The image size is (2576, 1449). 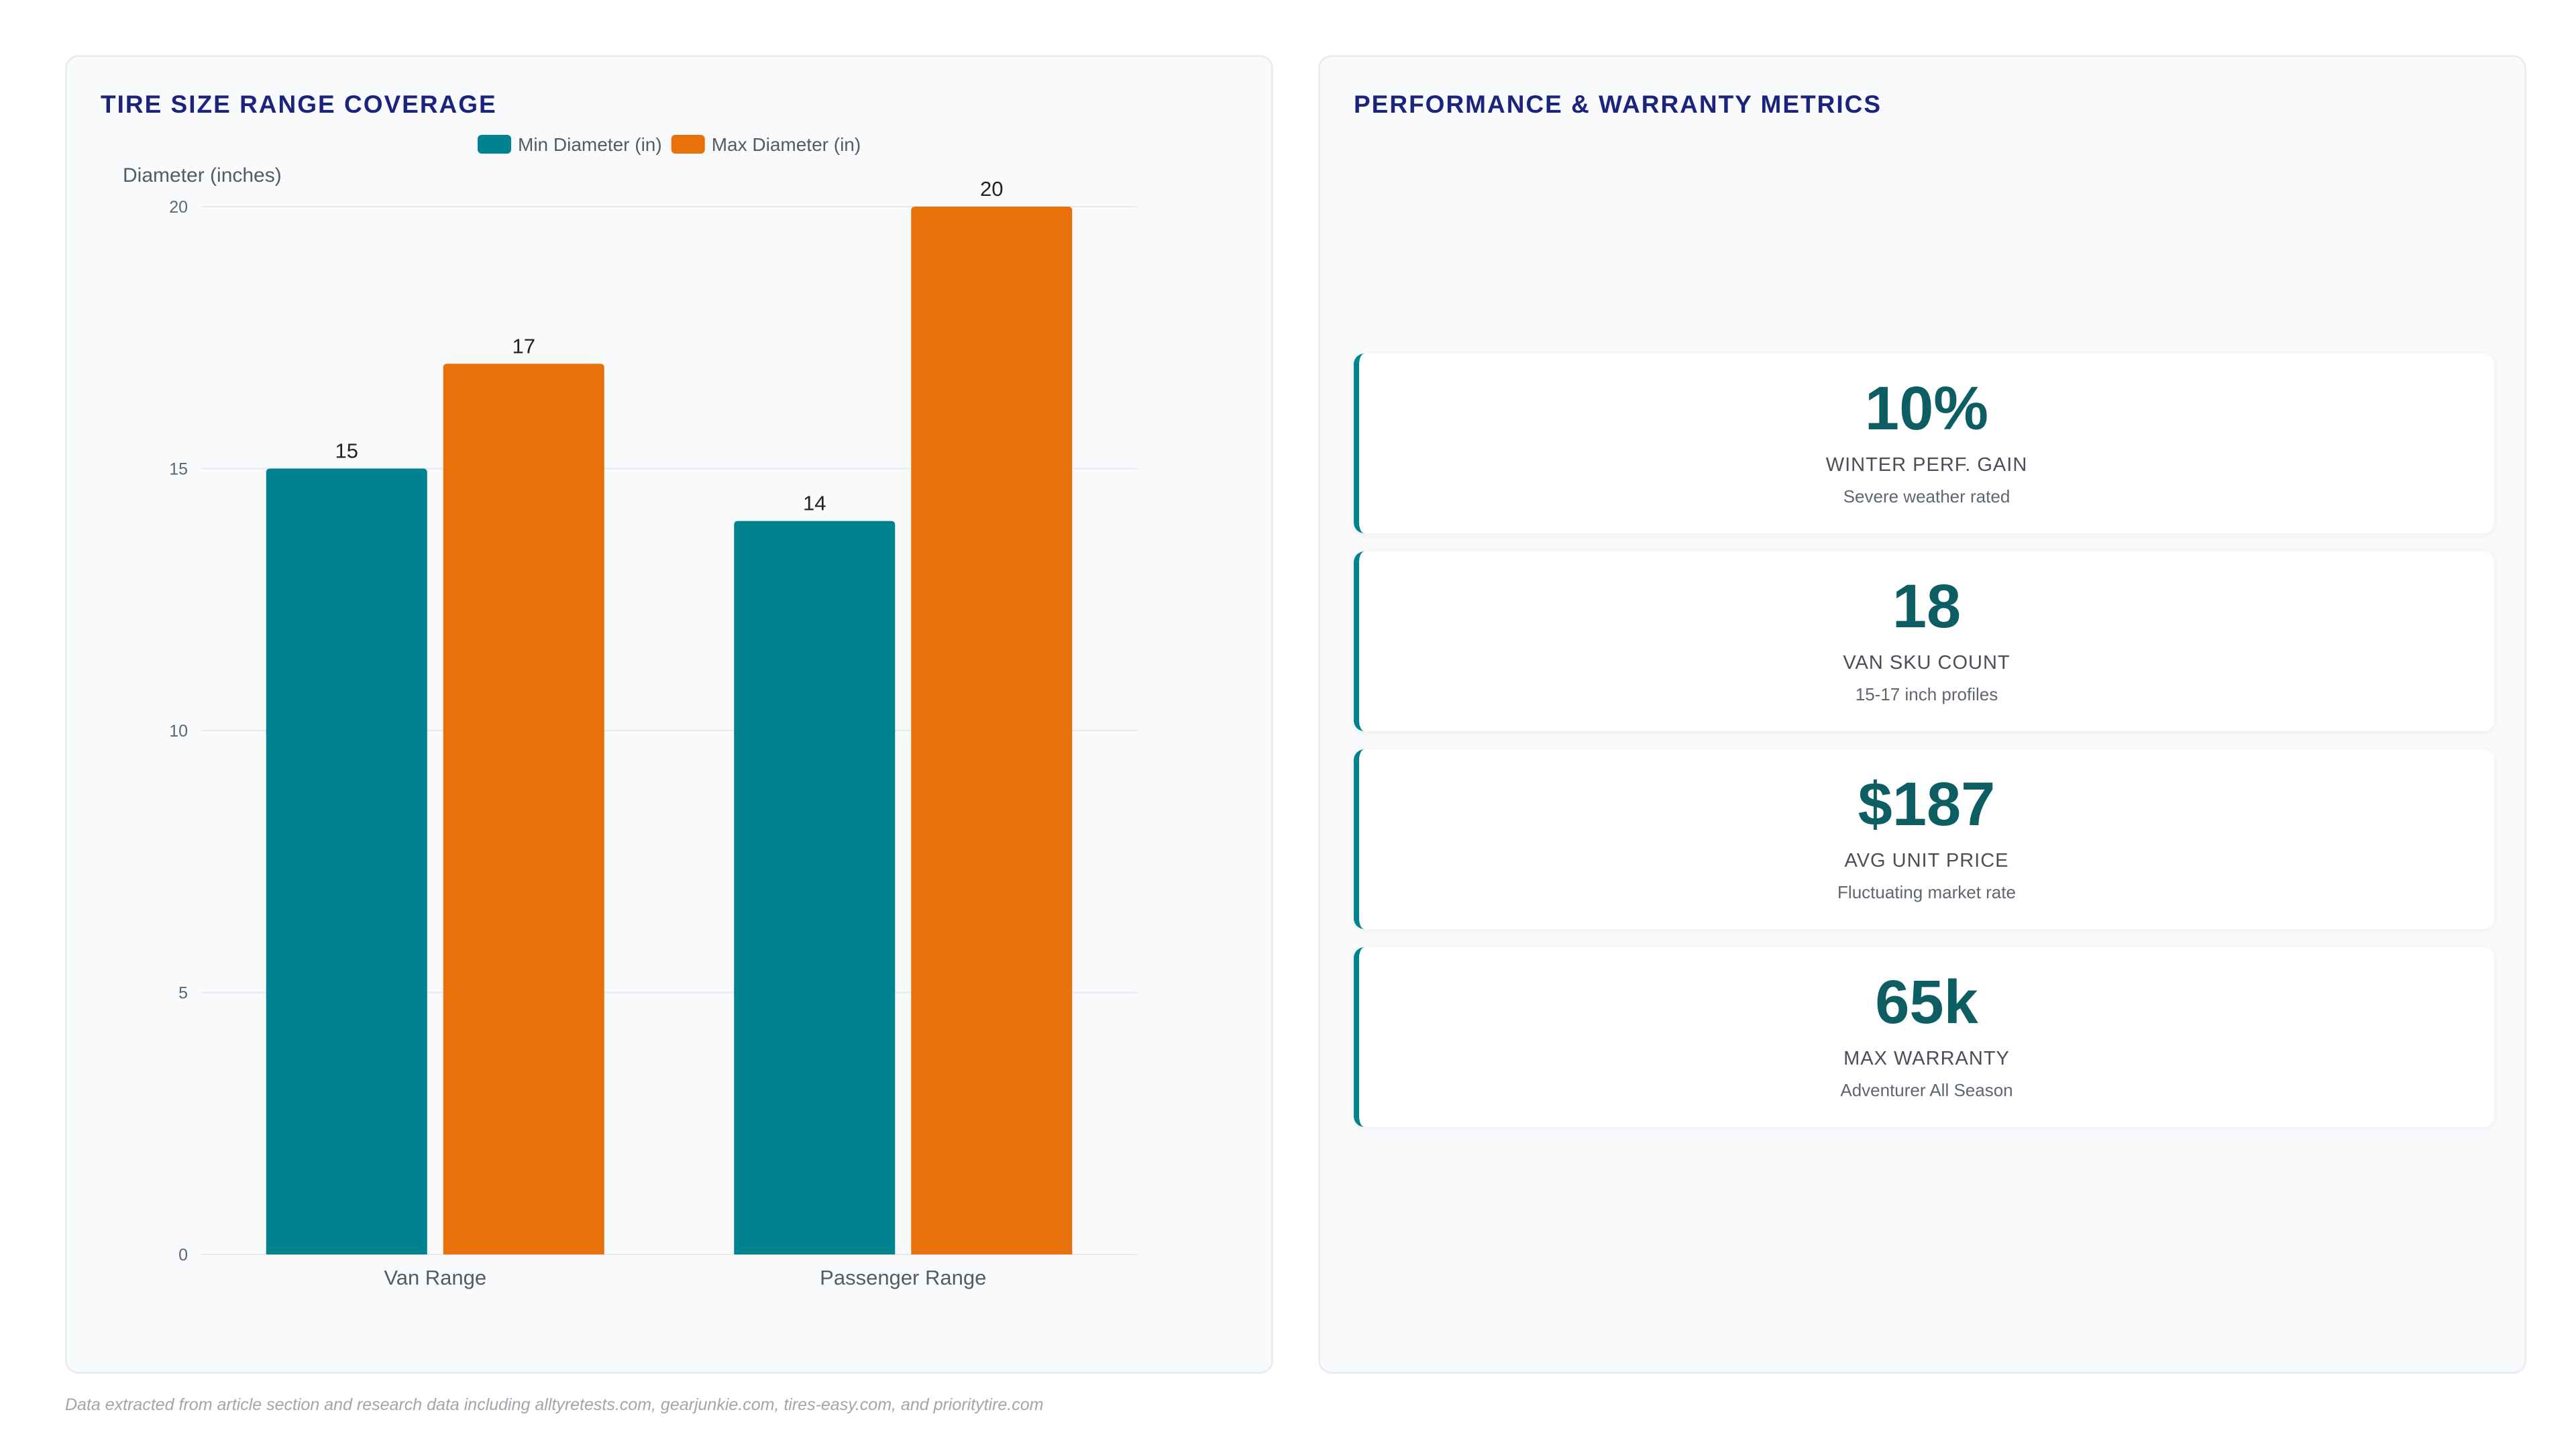 What do you see at coordinates (183, 993) in the screenshot?
I see `y-tick-label: 5` at bounding box center [183, 993].